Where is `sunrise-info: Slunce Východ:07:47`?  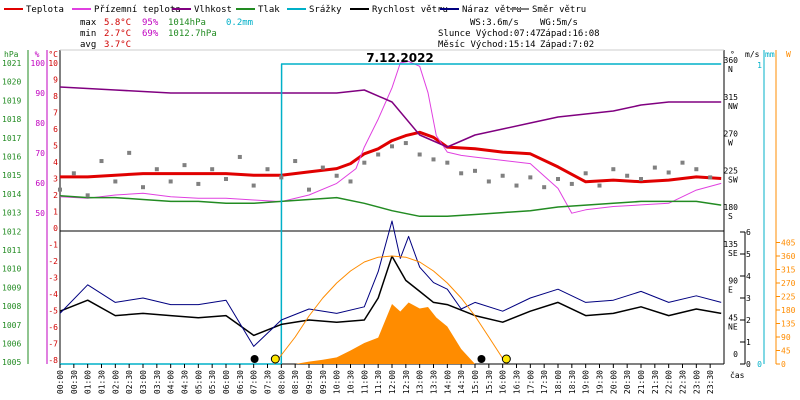 sunrise-info: Slunce Východ:07:47 is located at coordinates (489, 34).